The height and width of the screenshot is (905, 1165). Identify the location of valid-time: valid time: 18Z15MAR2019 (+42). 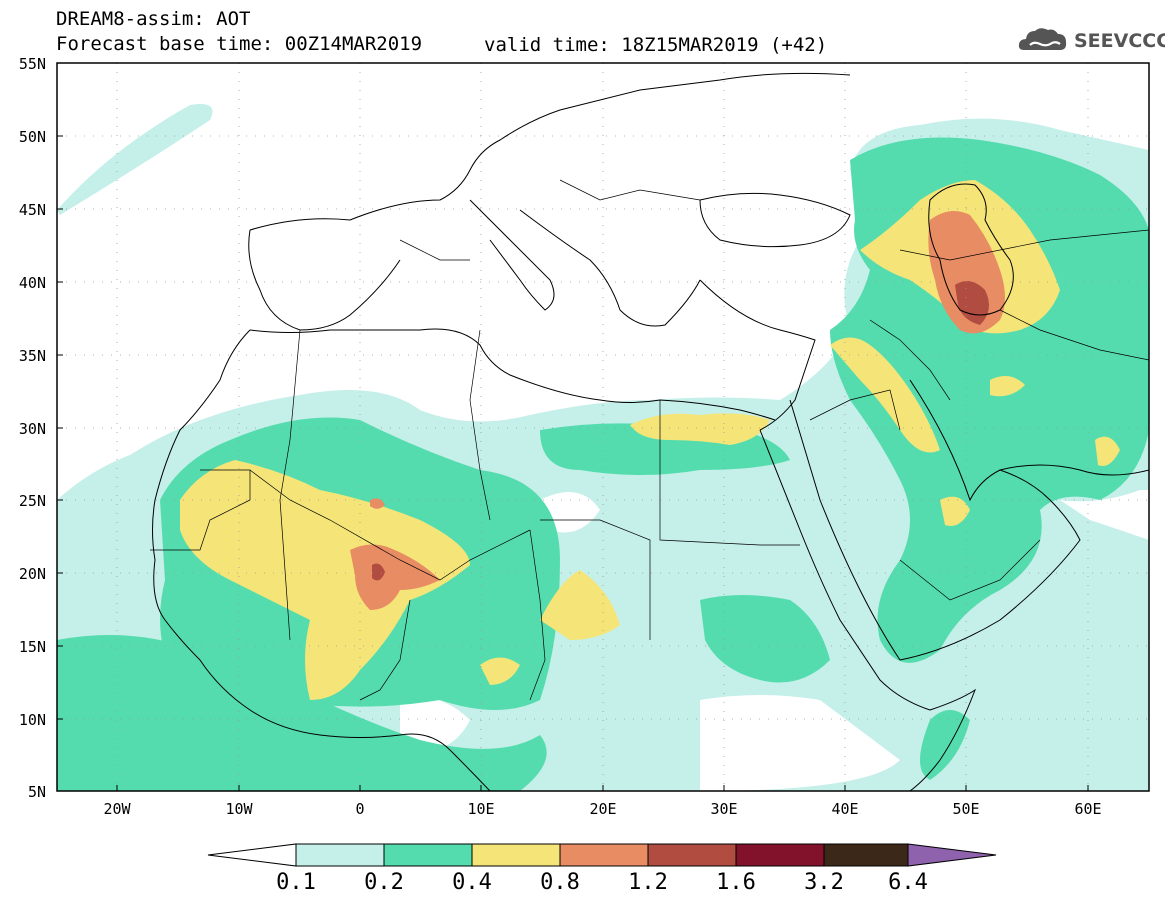
(656, 45).